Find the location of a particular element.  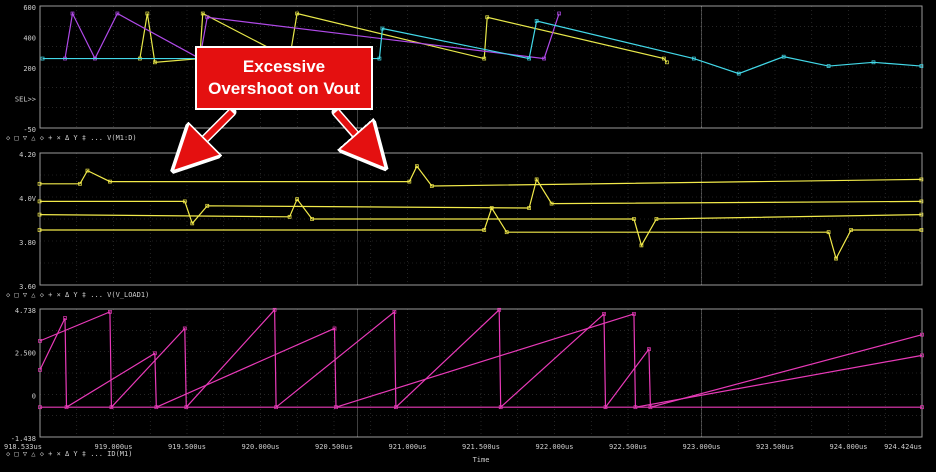

y-tick-label: 600 is located at coordinates (29, 8).